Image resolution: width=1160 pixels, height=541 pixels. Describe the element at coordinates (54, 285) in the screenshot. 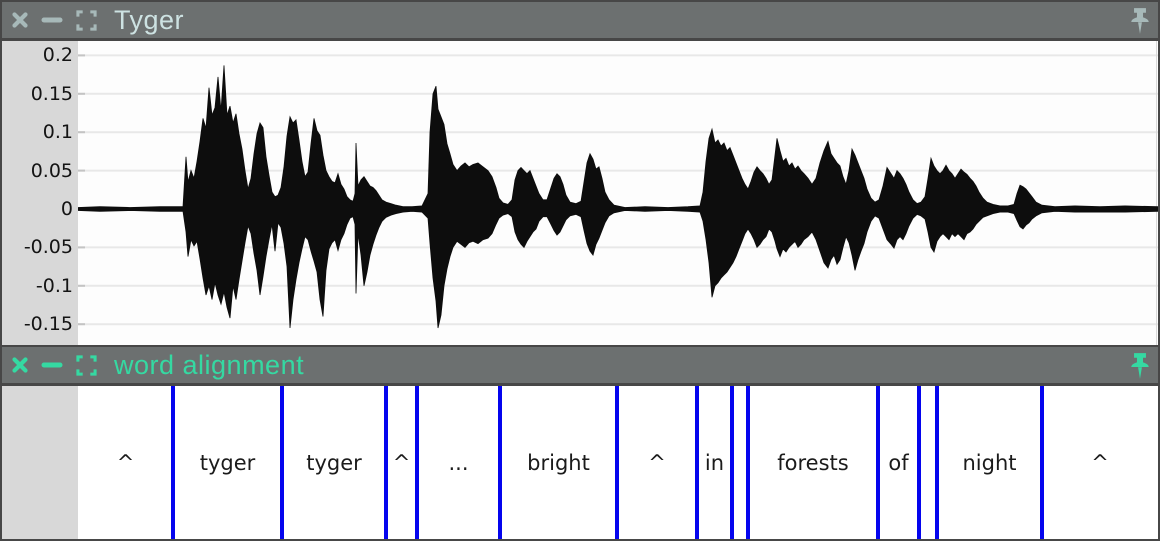

I see `y-tick-label: -0.1` at that location.